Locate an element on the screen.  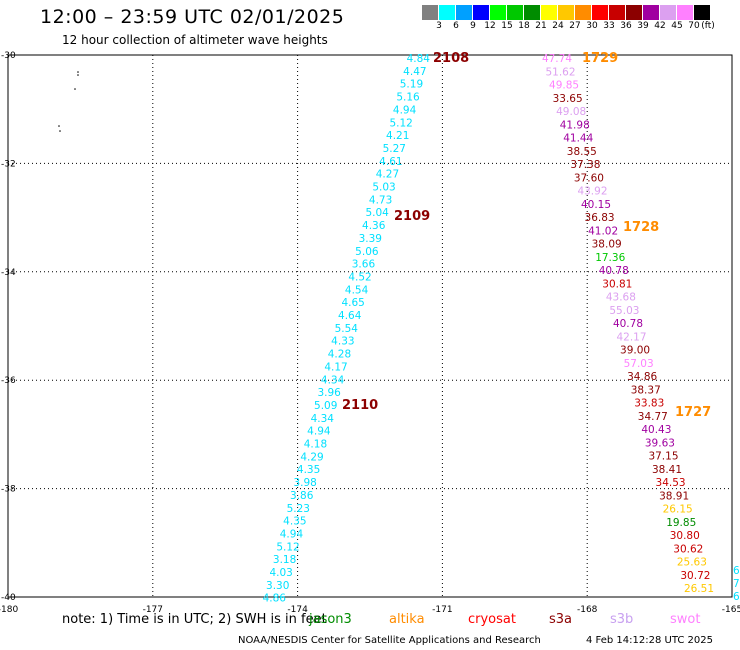
pass-number-label: 2110 is located at coordinates (360, 405).